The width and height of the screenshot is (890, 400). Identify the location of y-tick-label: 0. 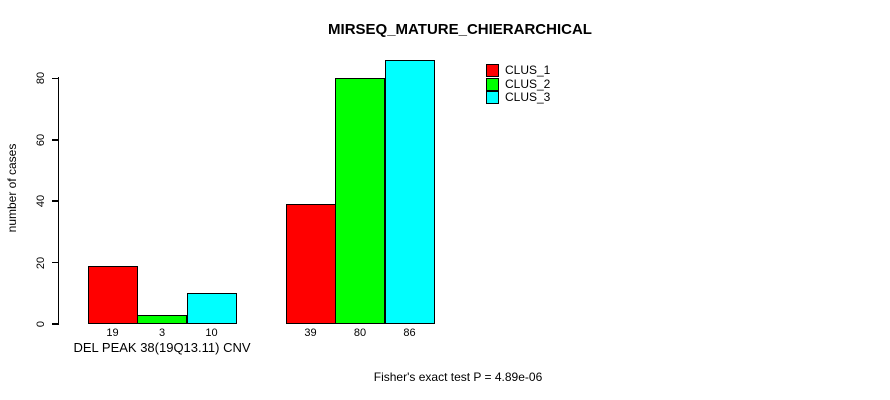
(41, 324).